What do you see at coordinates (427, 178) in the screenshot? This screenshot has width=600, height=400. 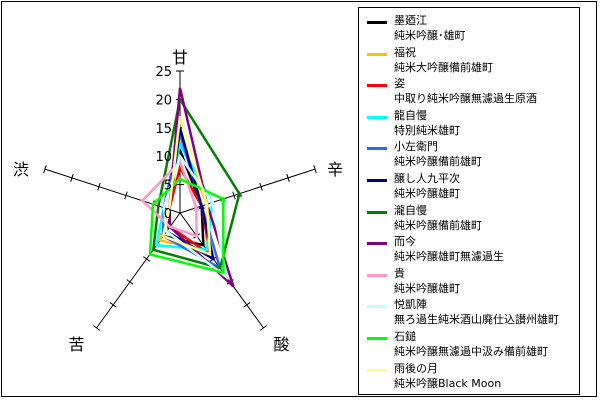 I see `legend-series-name: 醸し人九平次` at bounding box center [427, 178].